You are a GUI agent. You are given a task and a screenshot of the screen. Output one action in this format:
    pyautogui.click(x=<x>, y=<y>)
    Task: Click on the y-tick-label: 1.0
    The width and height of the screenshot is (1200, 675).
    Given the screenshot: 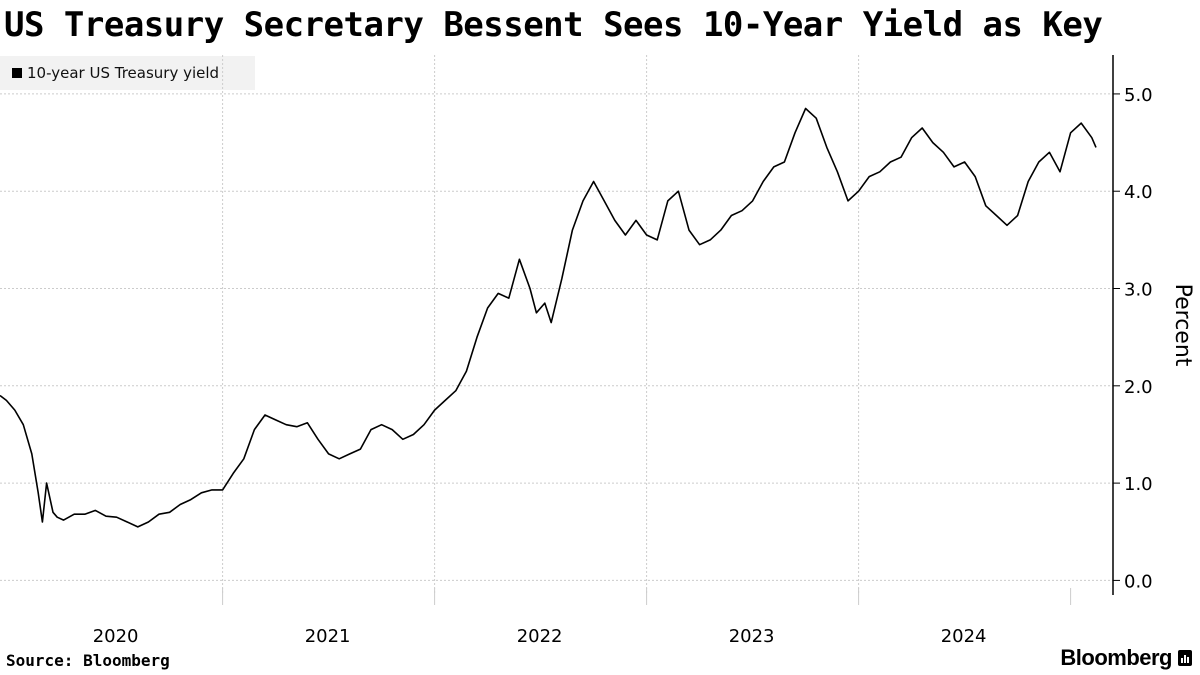 What is the action you would take?
    pyautogui.click(x=1138, y=484)
    